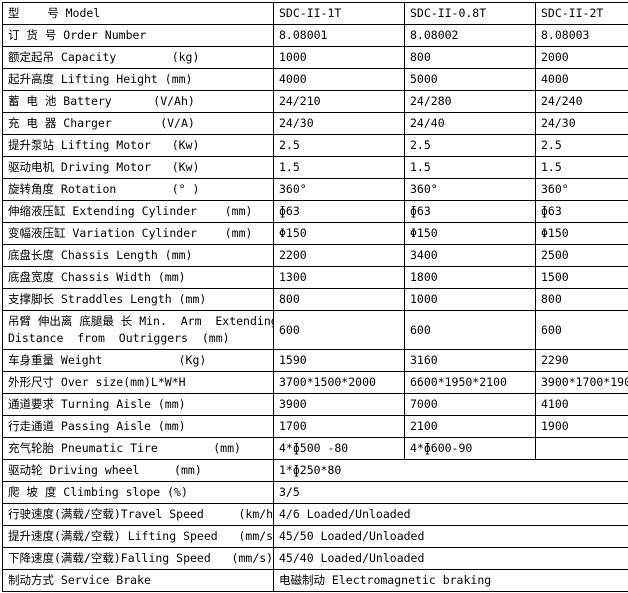 The height and width of the screenshot is (593, 628). What do you see at coordinates (582, 300) in the screenshot?
I see `row-value-straddles-length-col3: 800` at bounding box center [582, 300].